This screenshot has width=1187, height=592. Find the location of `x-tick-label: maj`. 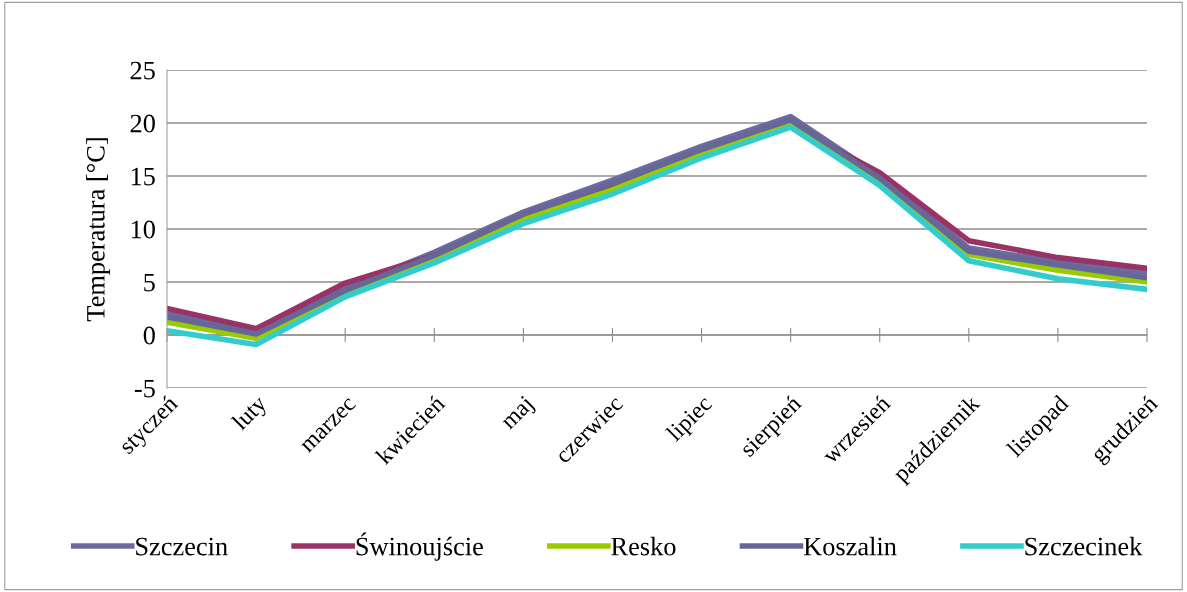

x-tick-label: maj is located at coordinates (518, 414).